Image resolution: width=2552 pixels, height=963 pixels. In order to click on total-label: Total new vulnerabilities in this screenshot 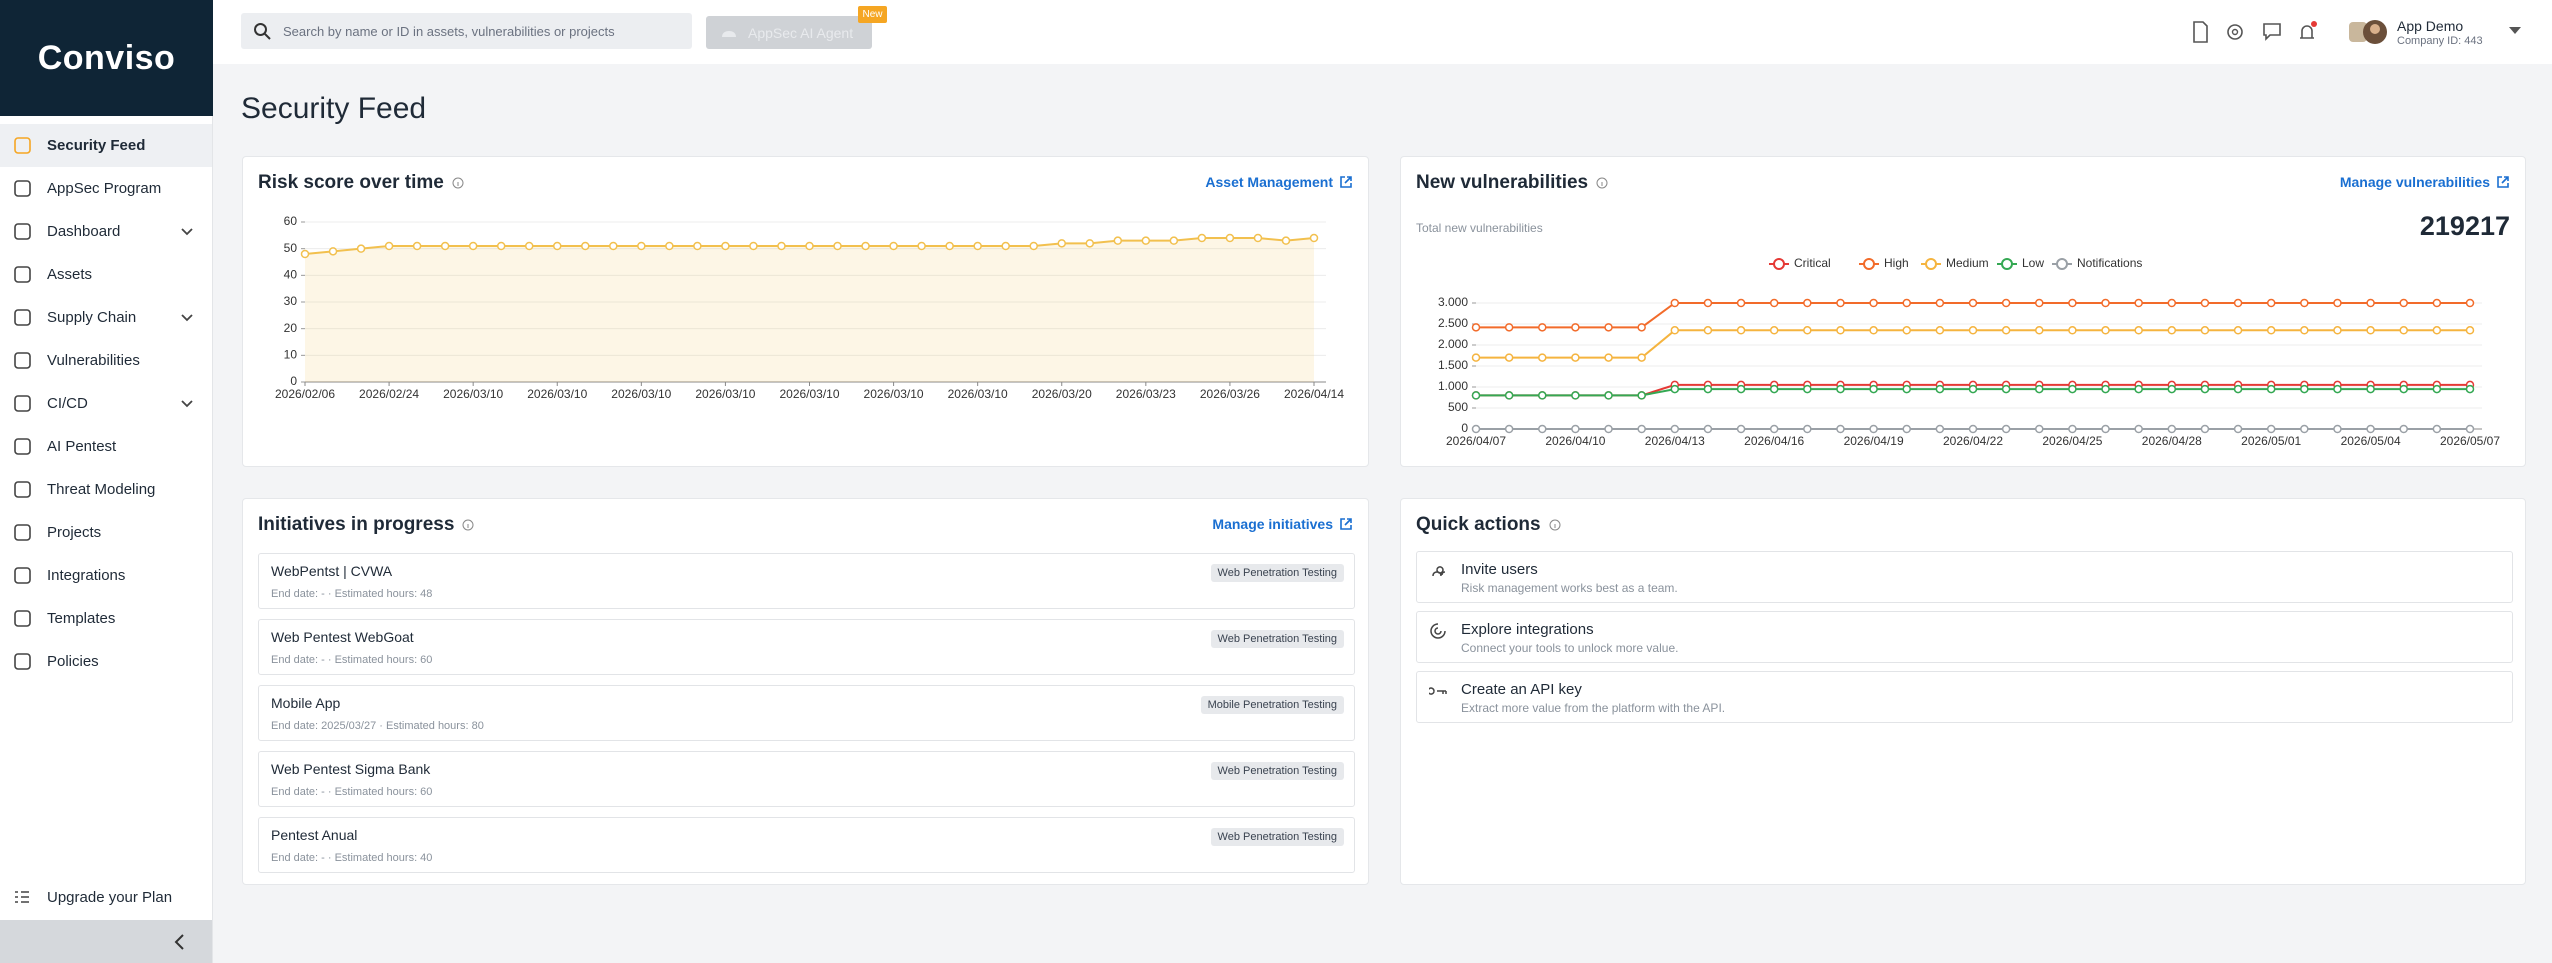, I will do `click(1479, 228)`.